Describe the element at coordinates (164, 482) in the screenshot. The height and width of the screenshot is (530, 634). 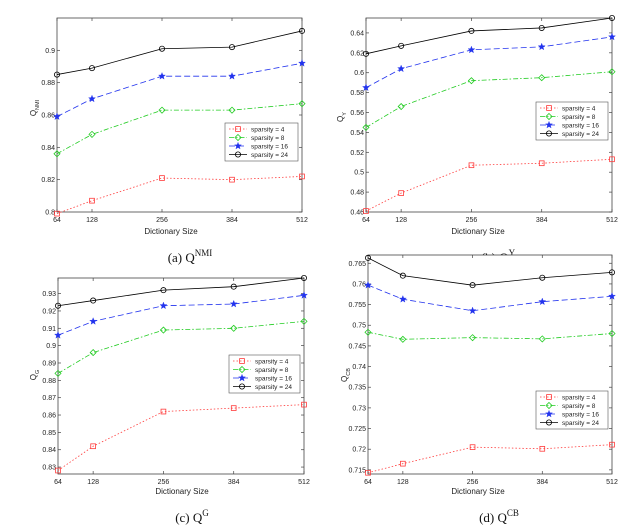
I see `panel-c-x-tick-label: 256` at that location.